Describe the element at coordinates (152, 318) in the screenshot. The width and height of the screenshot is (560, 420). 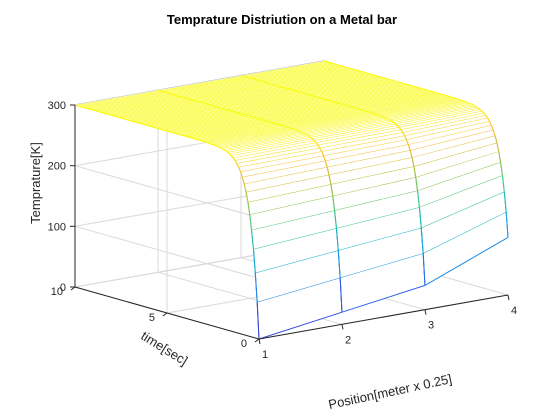
I see `y-tick-label: 5` at that location.